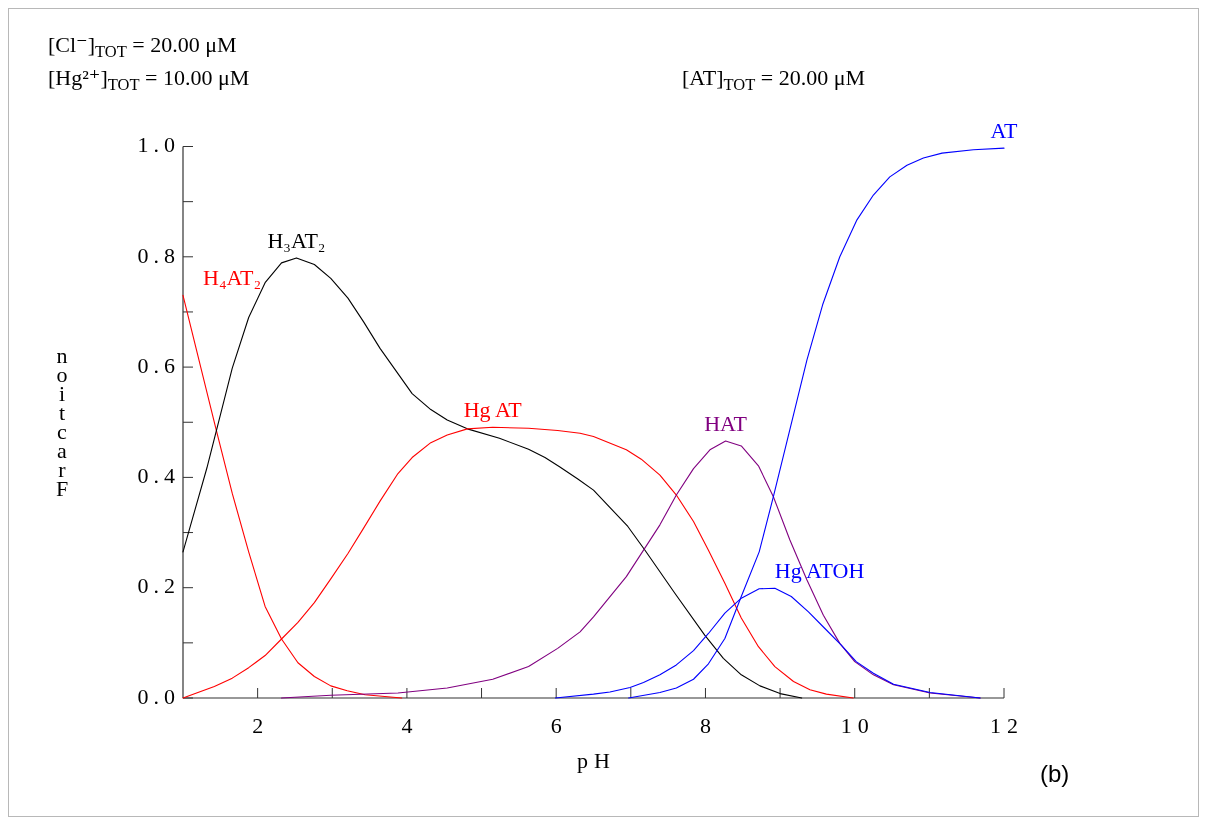 Image resolution: width=1207 pixels, height=825 pixels. What do you see at coordinates (596, 760) in the screenshot?
I see `x-axis-title: pH` at bounding box center [596, 760].